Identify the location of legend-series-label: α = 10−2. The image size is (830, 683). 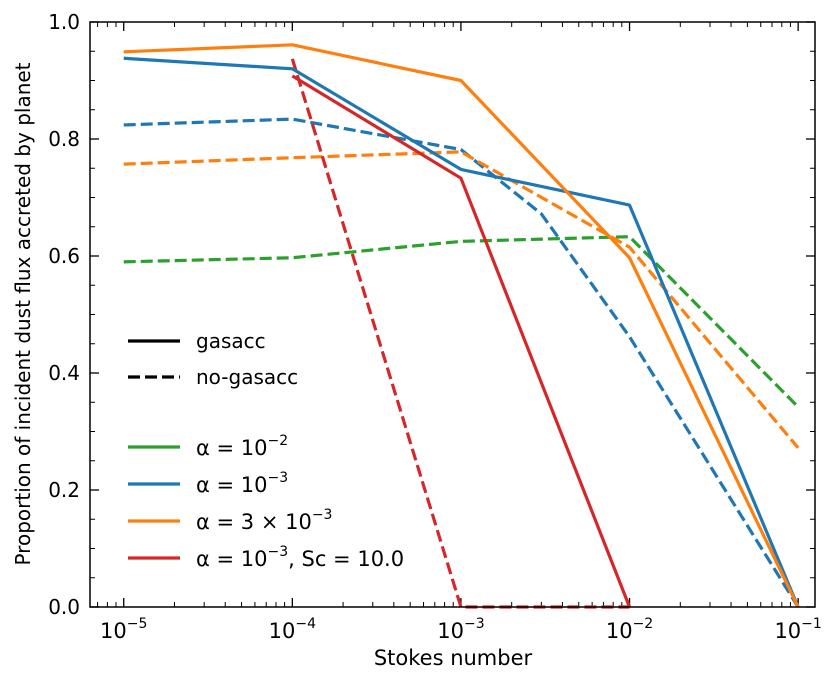
(242, 446).